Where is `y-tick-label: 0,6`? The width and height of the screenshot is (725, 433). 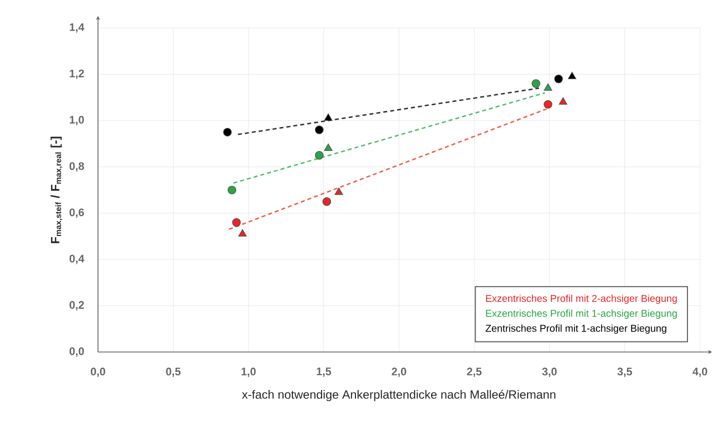
y-tick-label: 0,6 is located at coordinates (77, 213).